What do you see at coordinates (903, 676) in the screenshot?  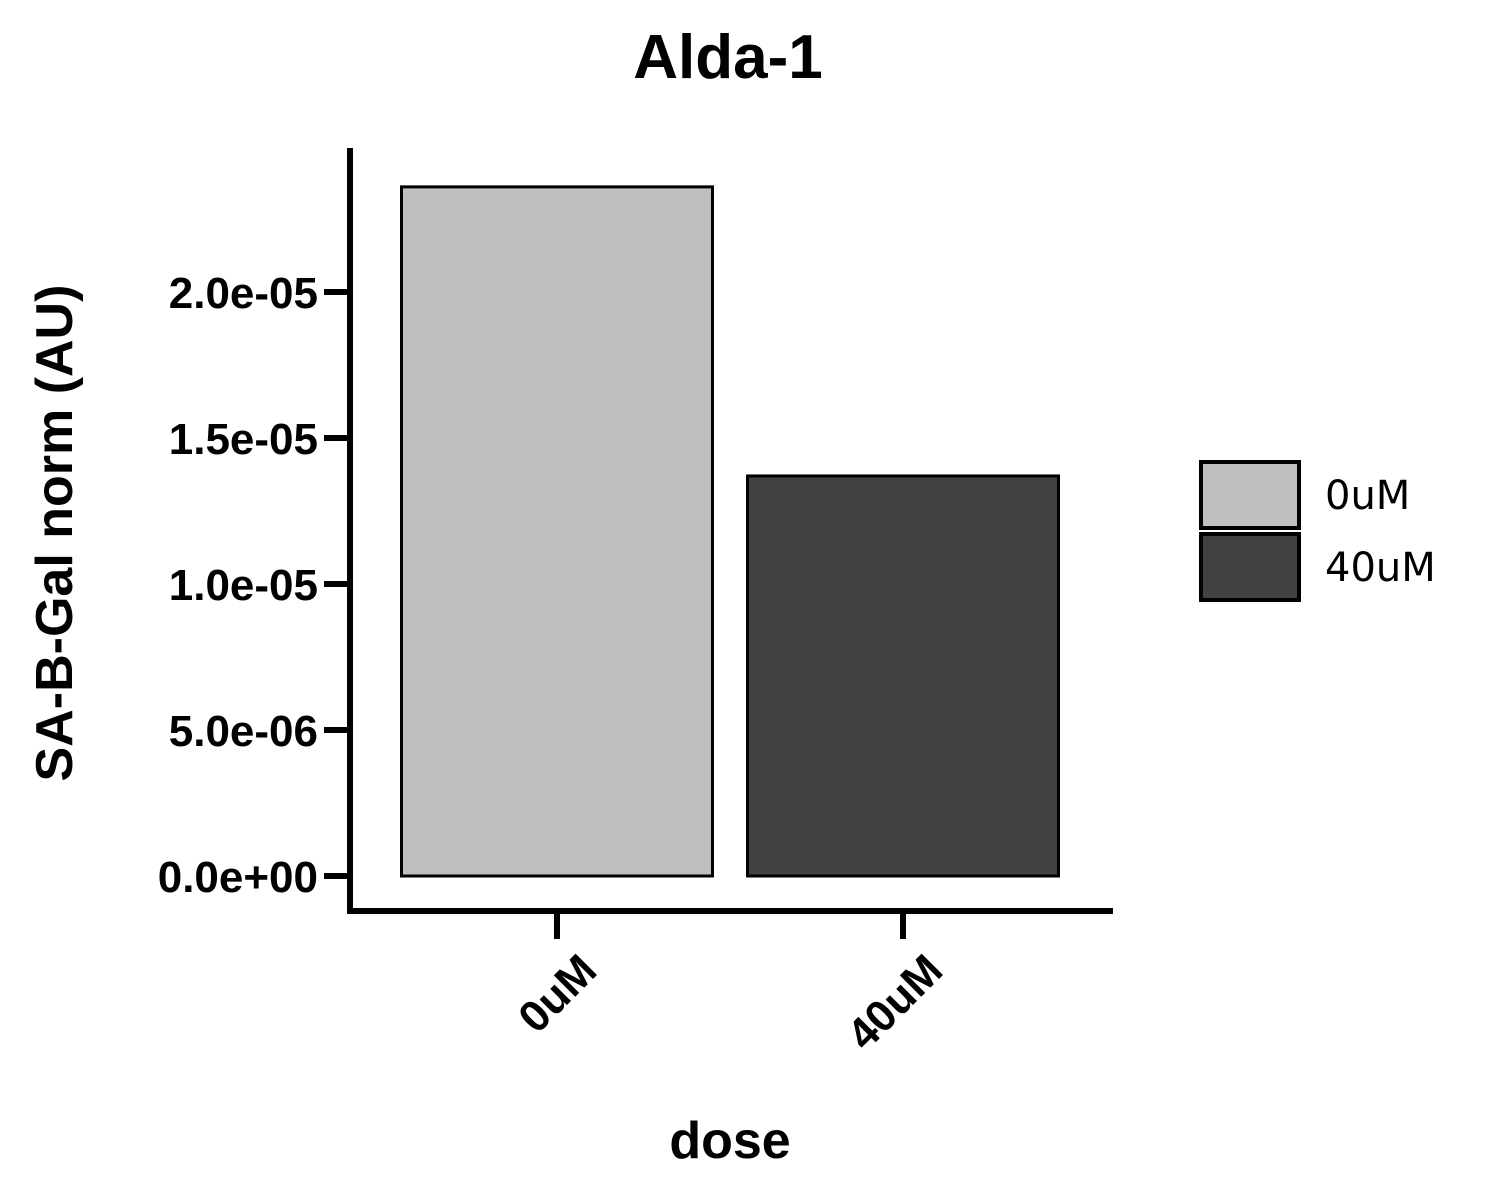 I see `bar-40uM` at bounding box center [903, 676].